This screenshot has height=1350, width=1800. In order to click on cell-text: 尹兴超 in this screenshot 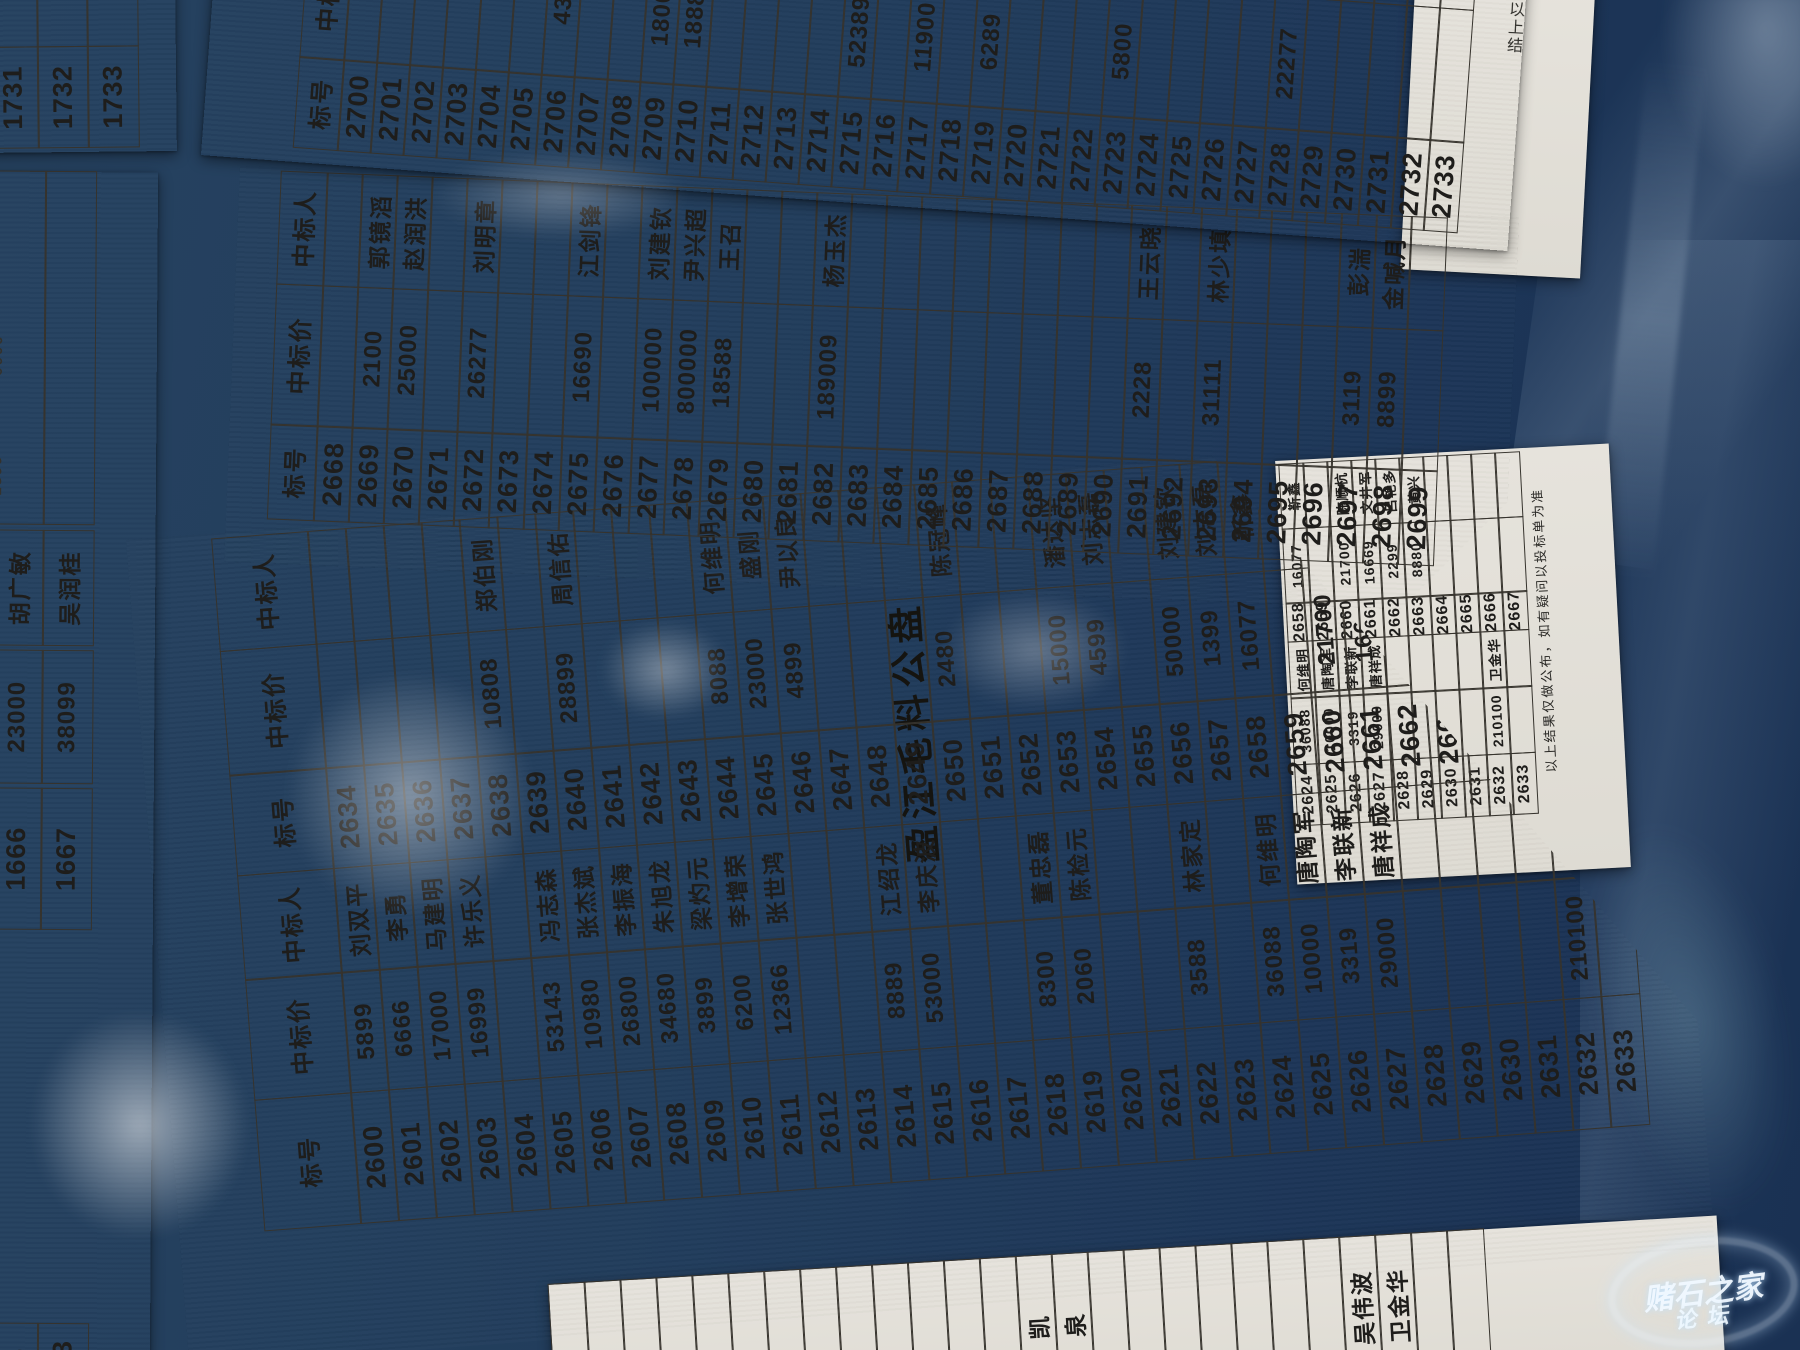, I will do `click(695, 244)`.